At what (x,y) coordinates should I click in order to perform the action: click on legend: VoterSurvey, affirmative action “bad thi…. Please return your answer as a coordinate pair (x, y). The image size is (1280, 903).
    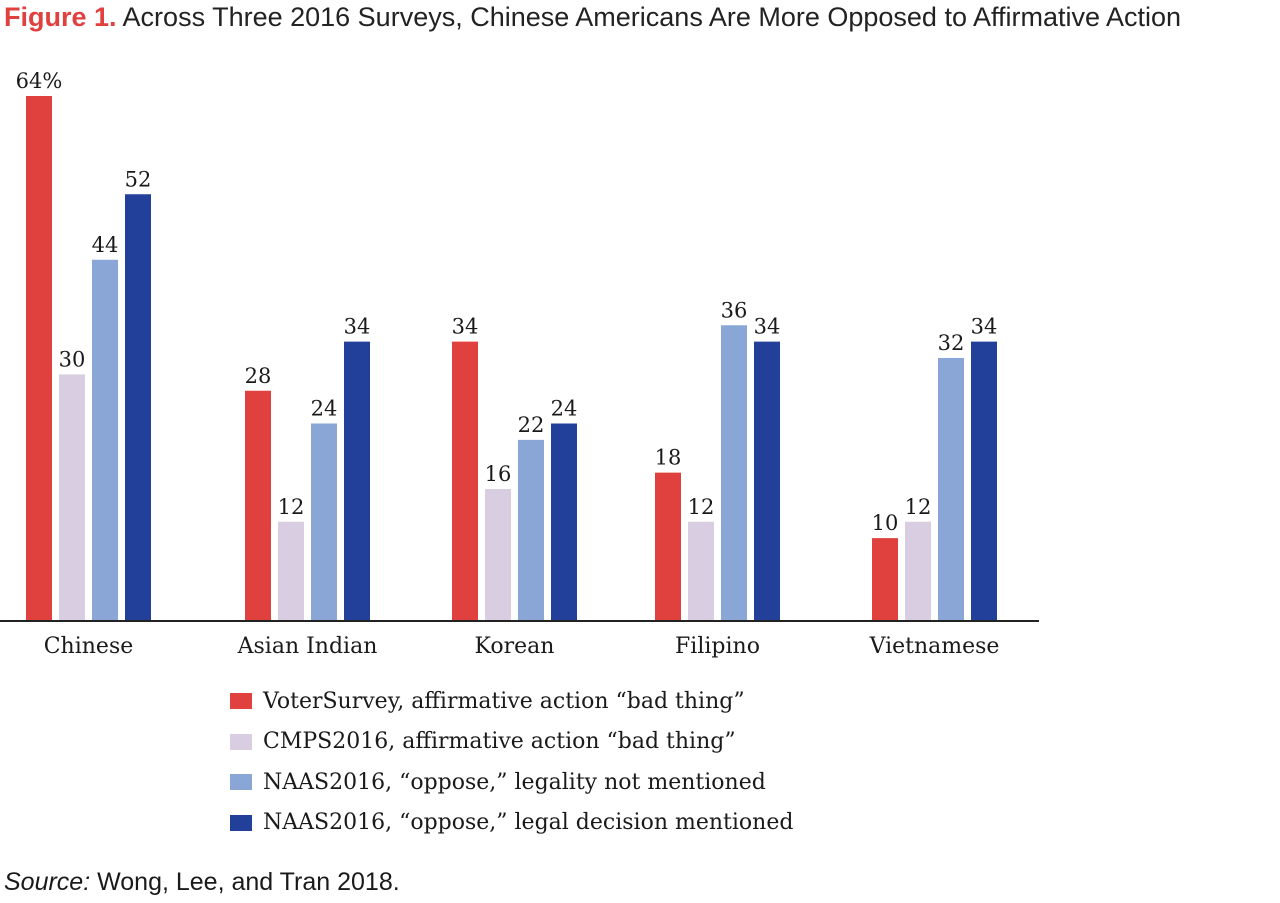
    Looking at the image, I should click on (511, 762).